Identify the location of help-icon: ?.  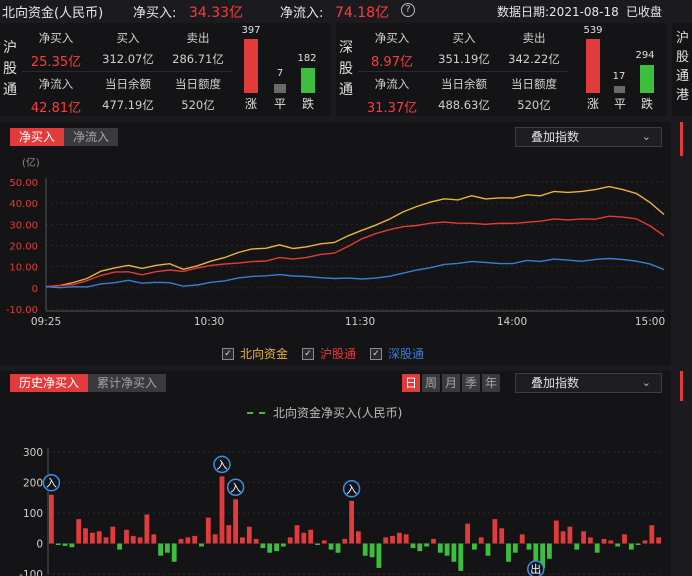
(408, 10).